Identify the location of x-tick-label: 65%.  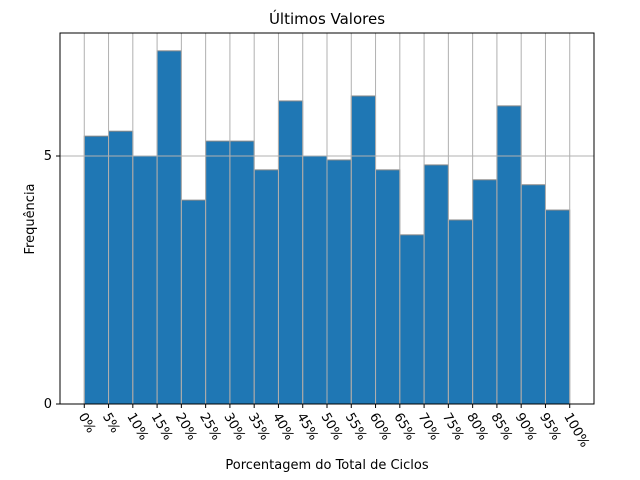
(403, 427).